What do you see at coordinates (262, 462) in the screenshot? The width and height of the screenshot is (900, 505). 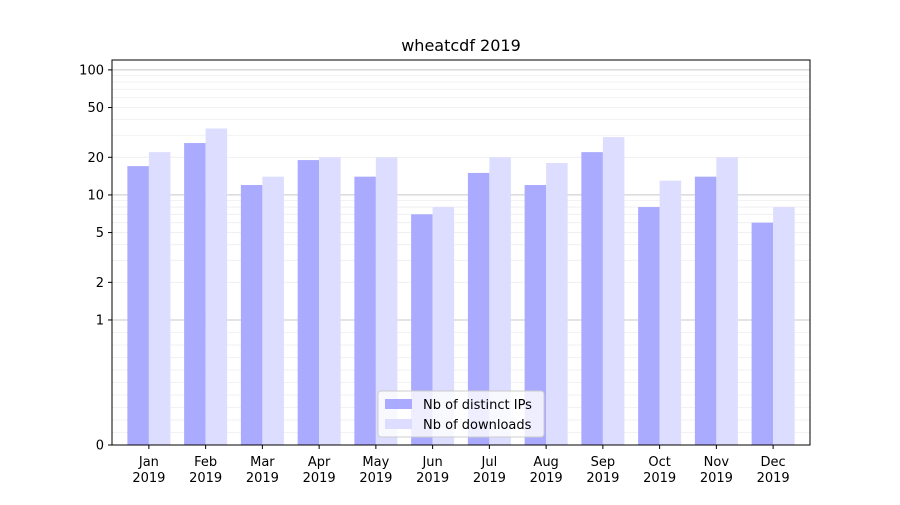 I see `x-tick-label-month: Mar` at bounding box center [262, 462].